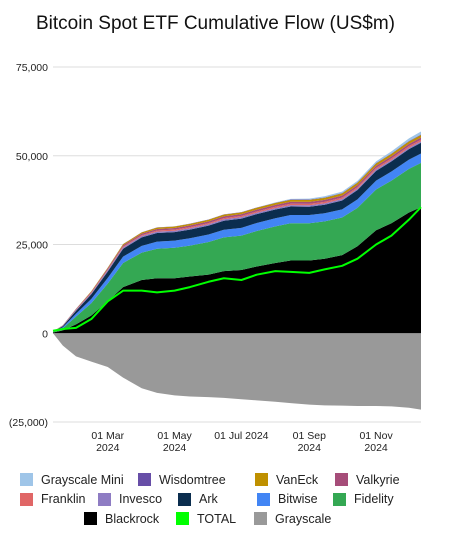  Describe the element at coordinates (28, 423) in the screenshot. I see `y-tick-label: (25,000)` at that location.